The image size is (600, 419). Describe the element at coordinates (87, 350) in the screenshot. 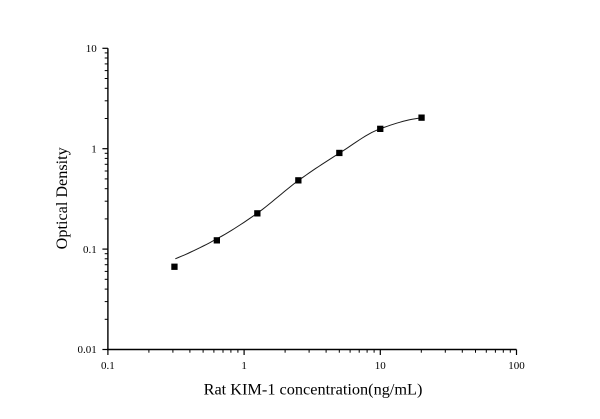

I see `svg-text: 0.01` at that location.